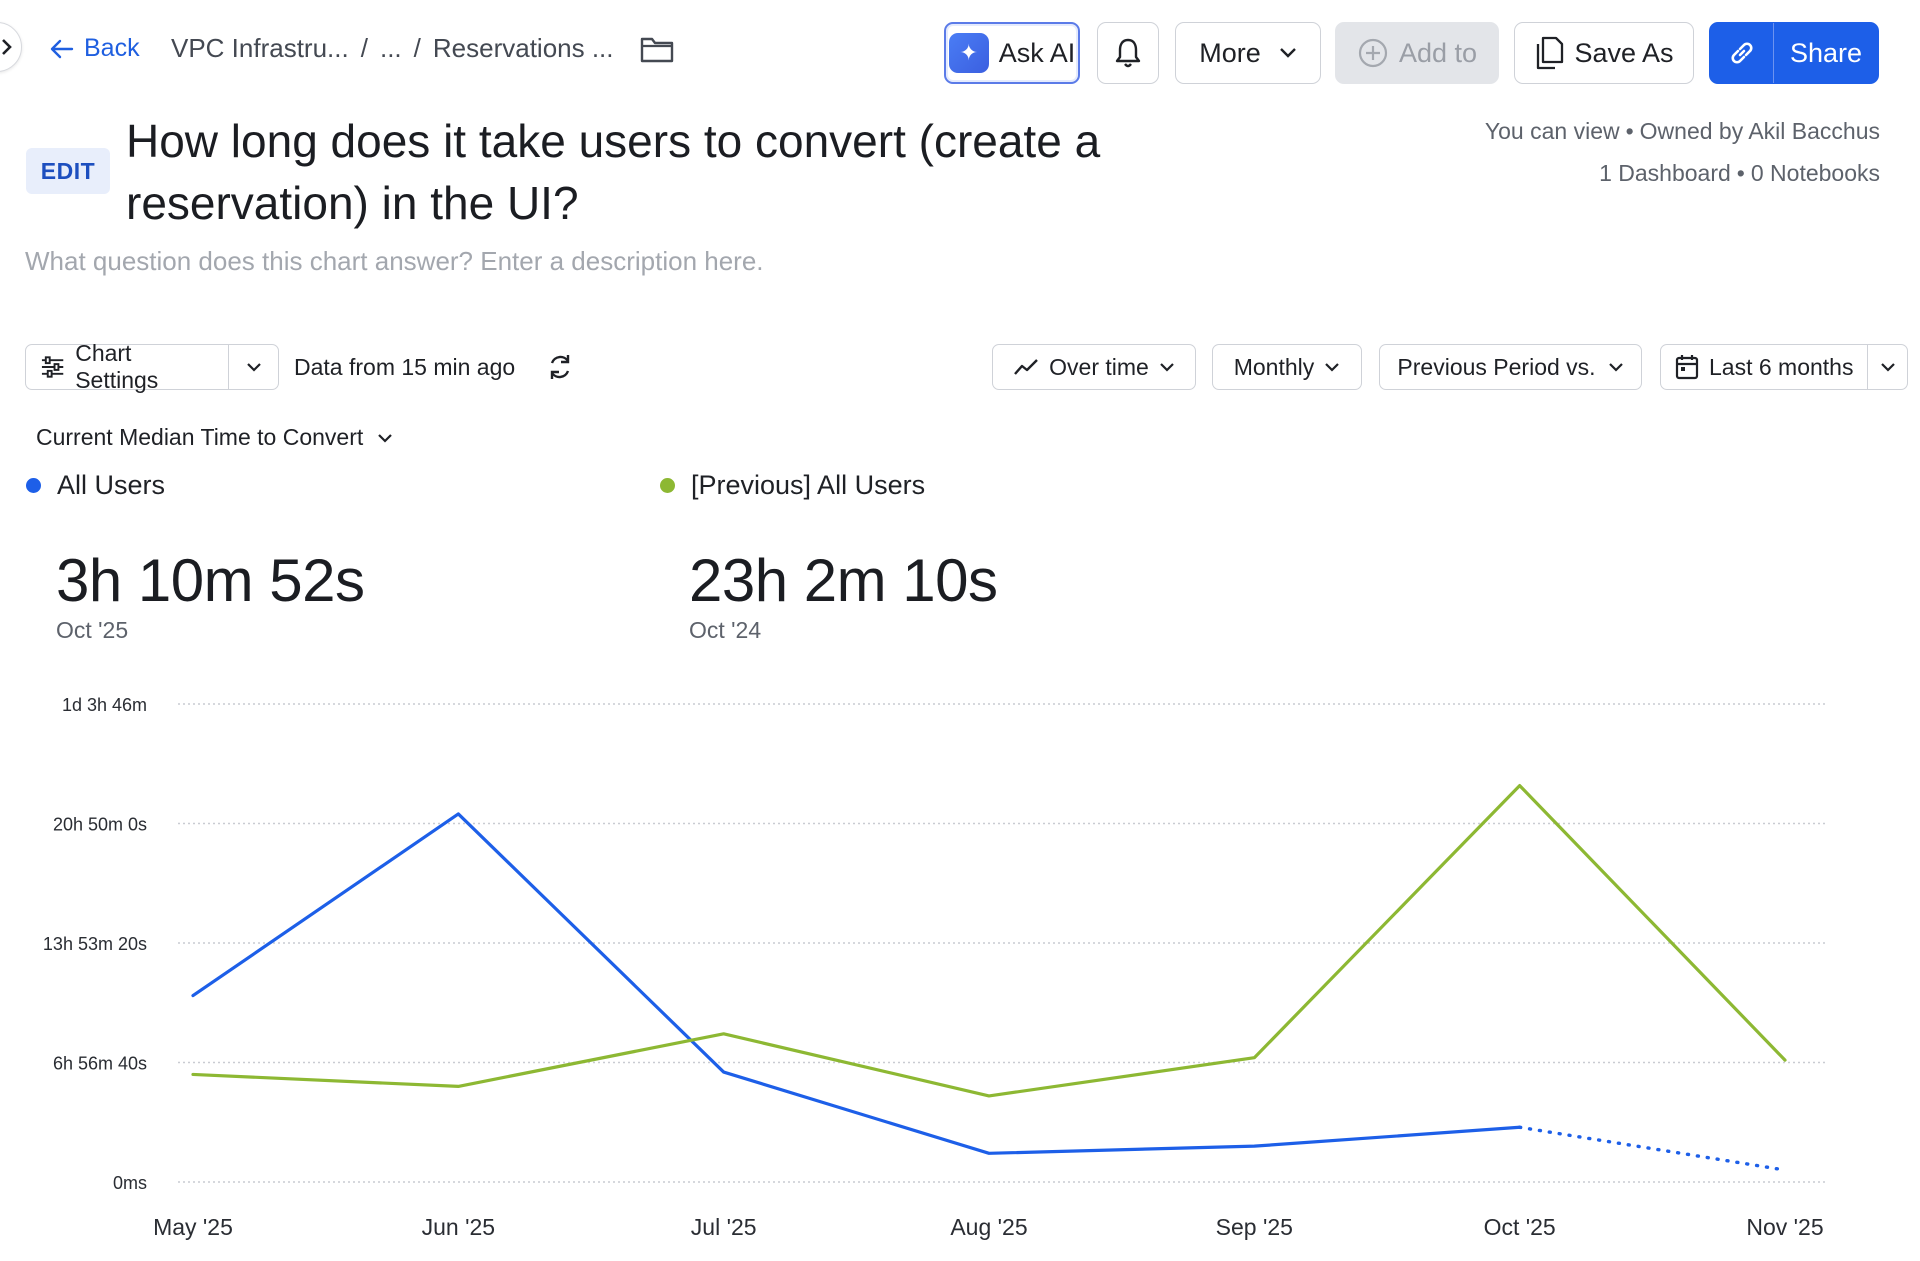 This screenshot has height=1261, width=1920. What do you see at coordinates (1815, 173) in the screenshot?
I see `notebooks-count: 0 Notebooks` at bounding box center [1815, 173].